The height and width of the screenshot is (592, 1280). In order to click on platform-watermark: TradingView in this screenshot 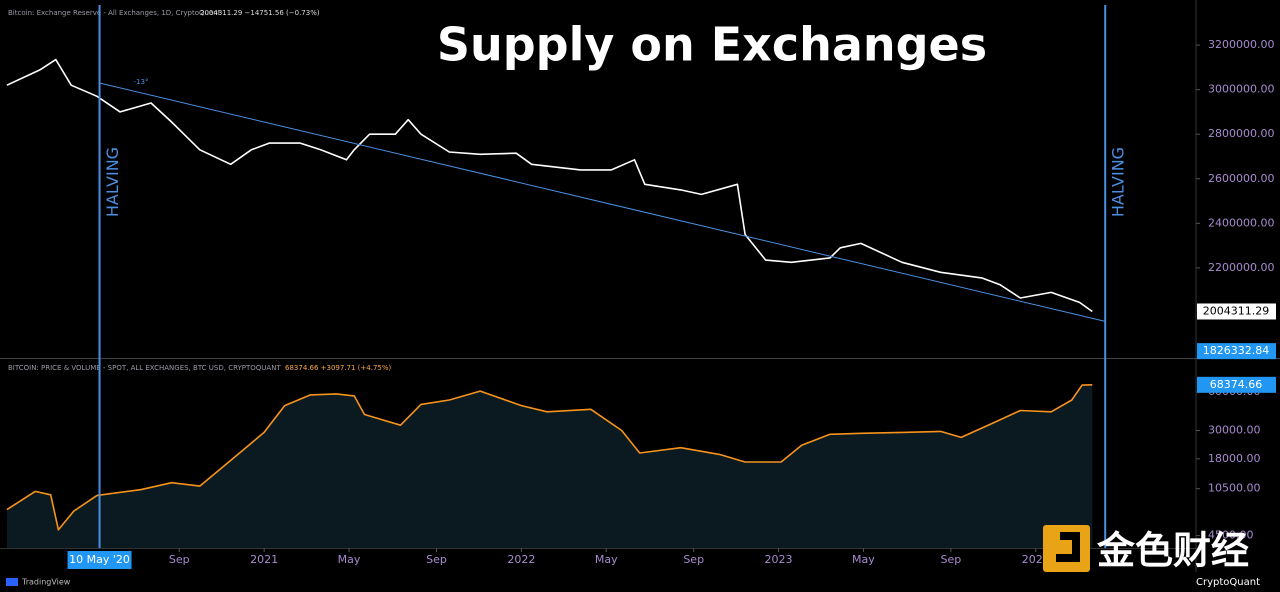, I will do `click(46, 582)`.